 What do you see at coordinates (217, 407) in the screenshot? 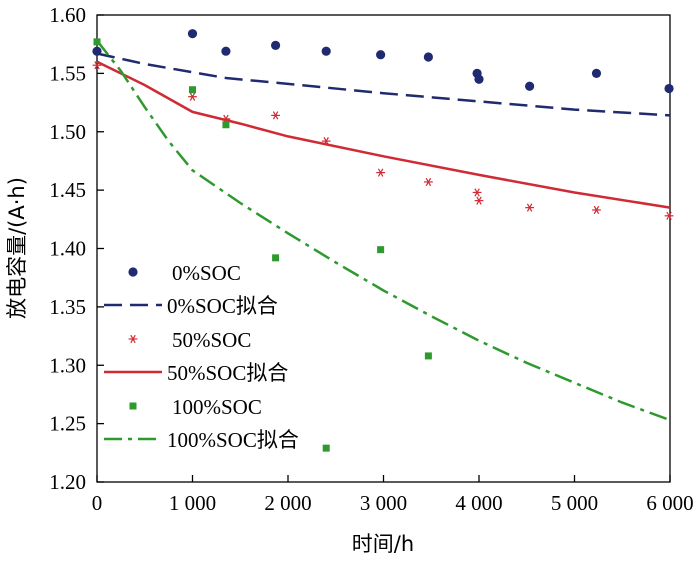
I see `legend-label: 100%SOC` at bounding box center [217, 407].